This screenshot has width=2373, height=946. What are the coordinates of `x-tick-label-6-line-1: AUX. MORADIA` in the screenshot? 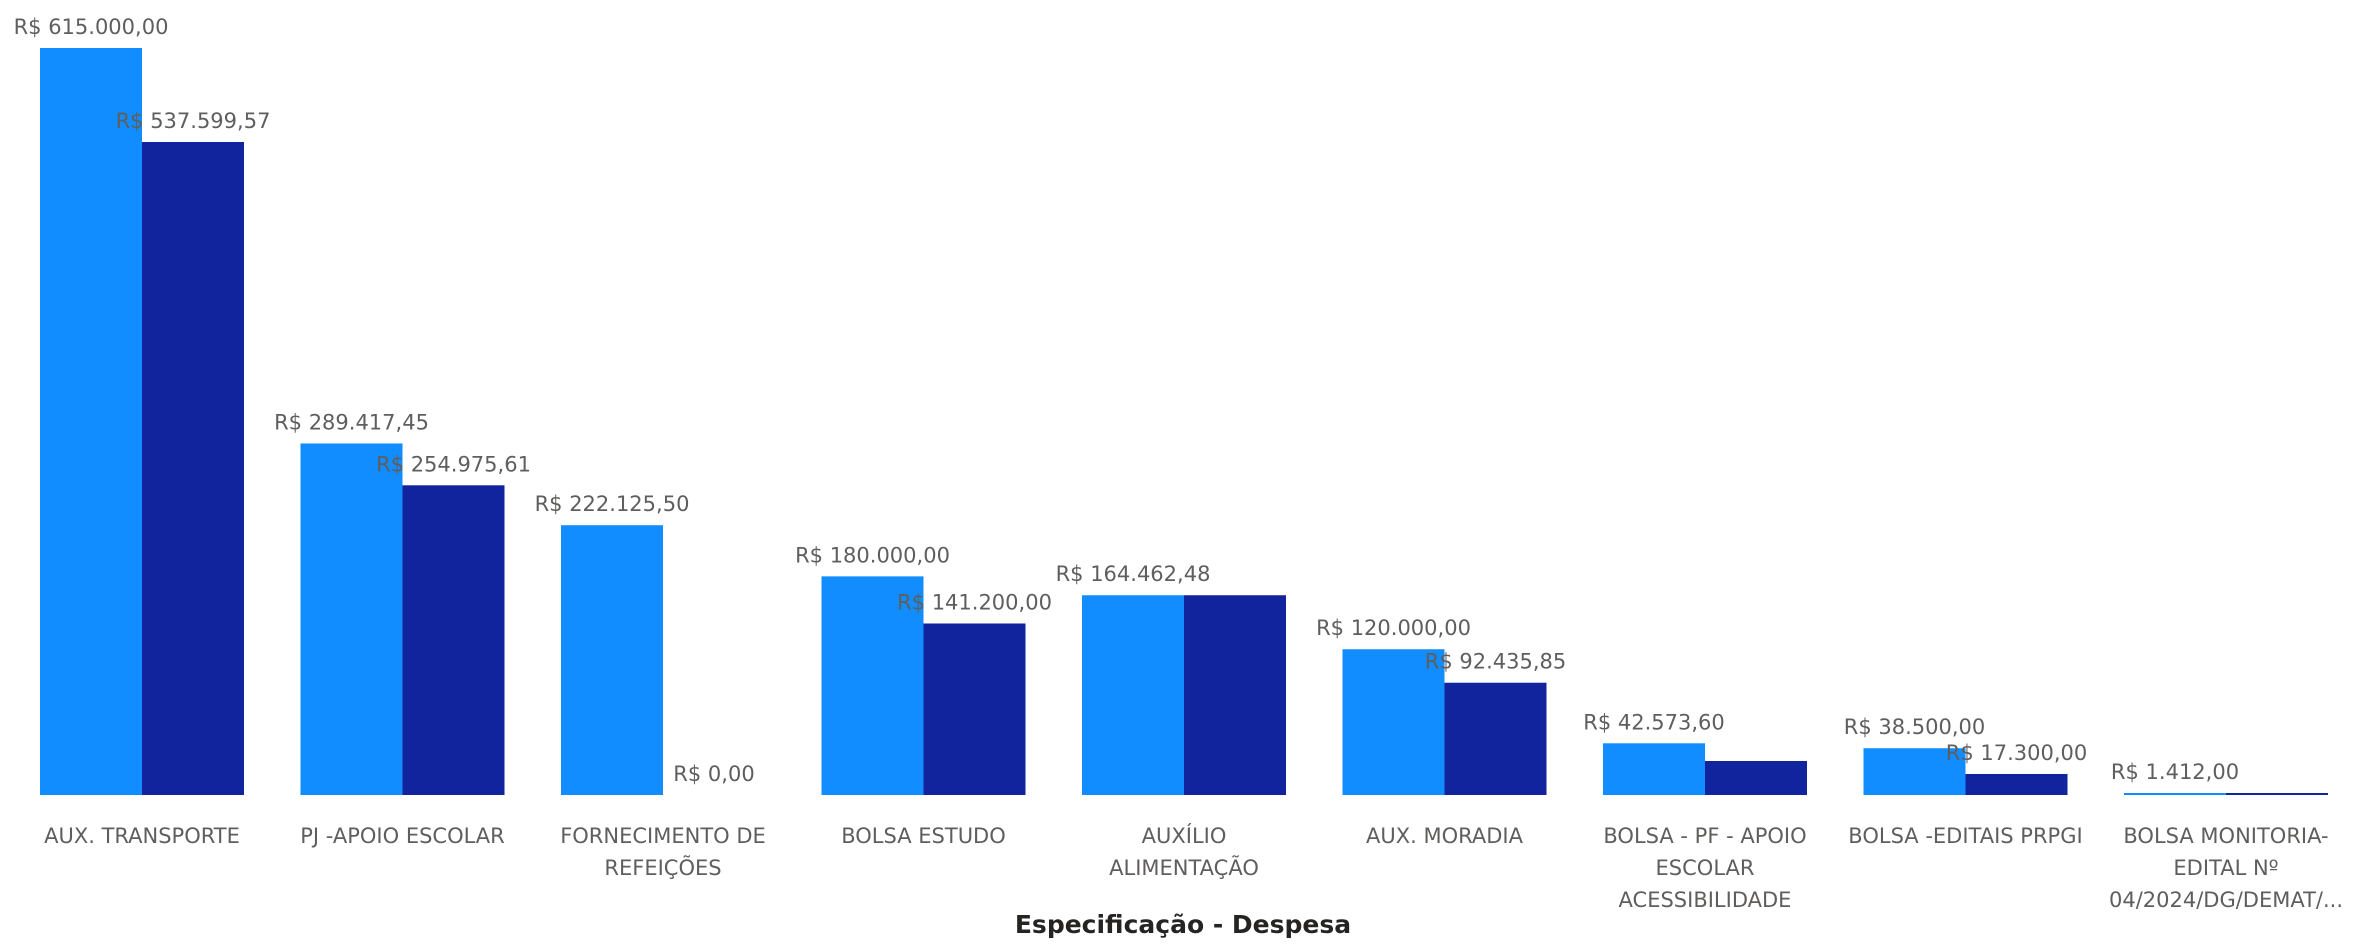 It's located at (1445, 836).